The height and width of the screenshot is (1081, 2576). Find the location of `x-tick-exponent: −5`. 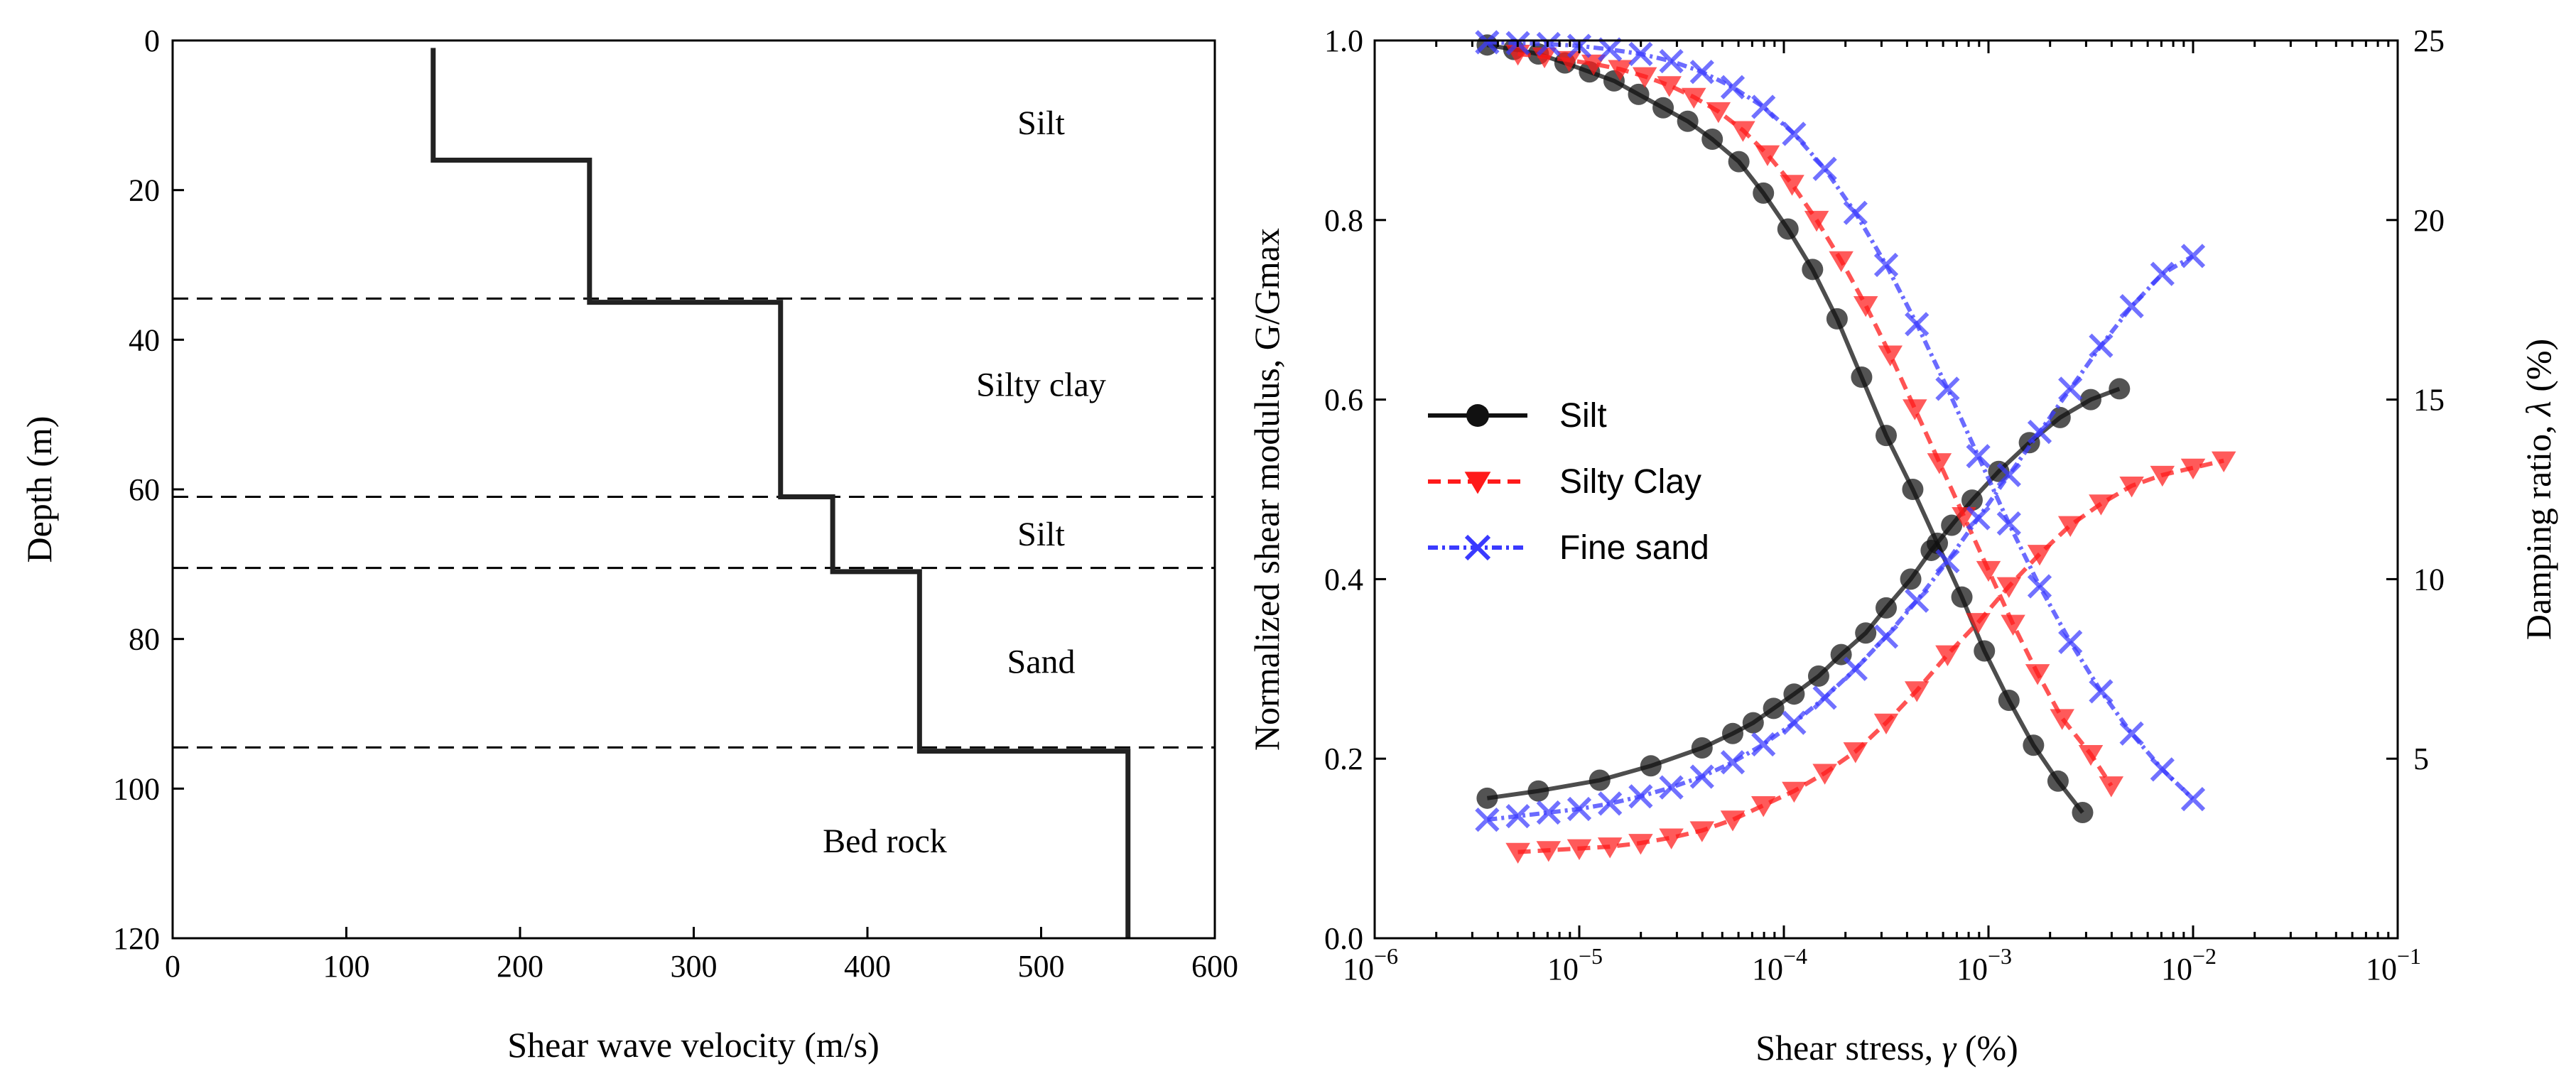

x-tick-exponent: −5 is located at coordinates (1591, 956).